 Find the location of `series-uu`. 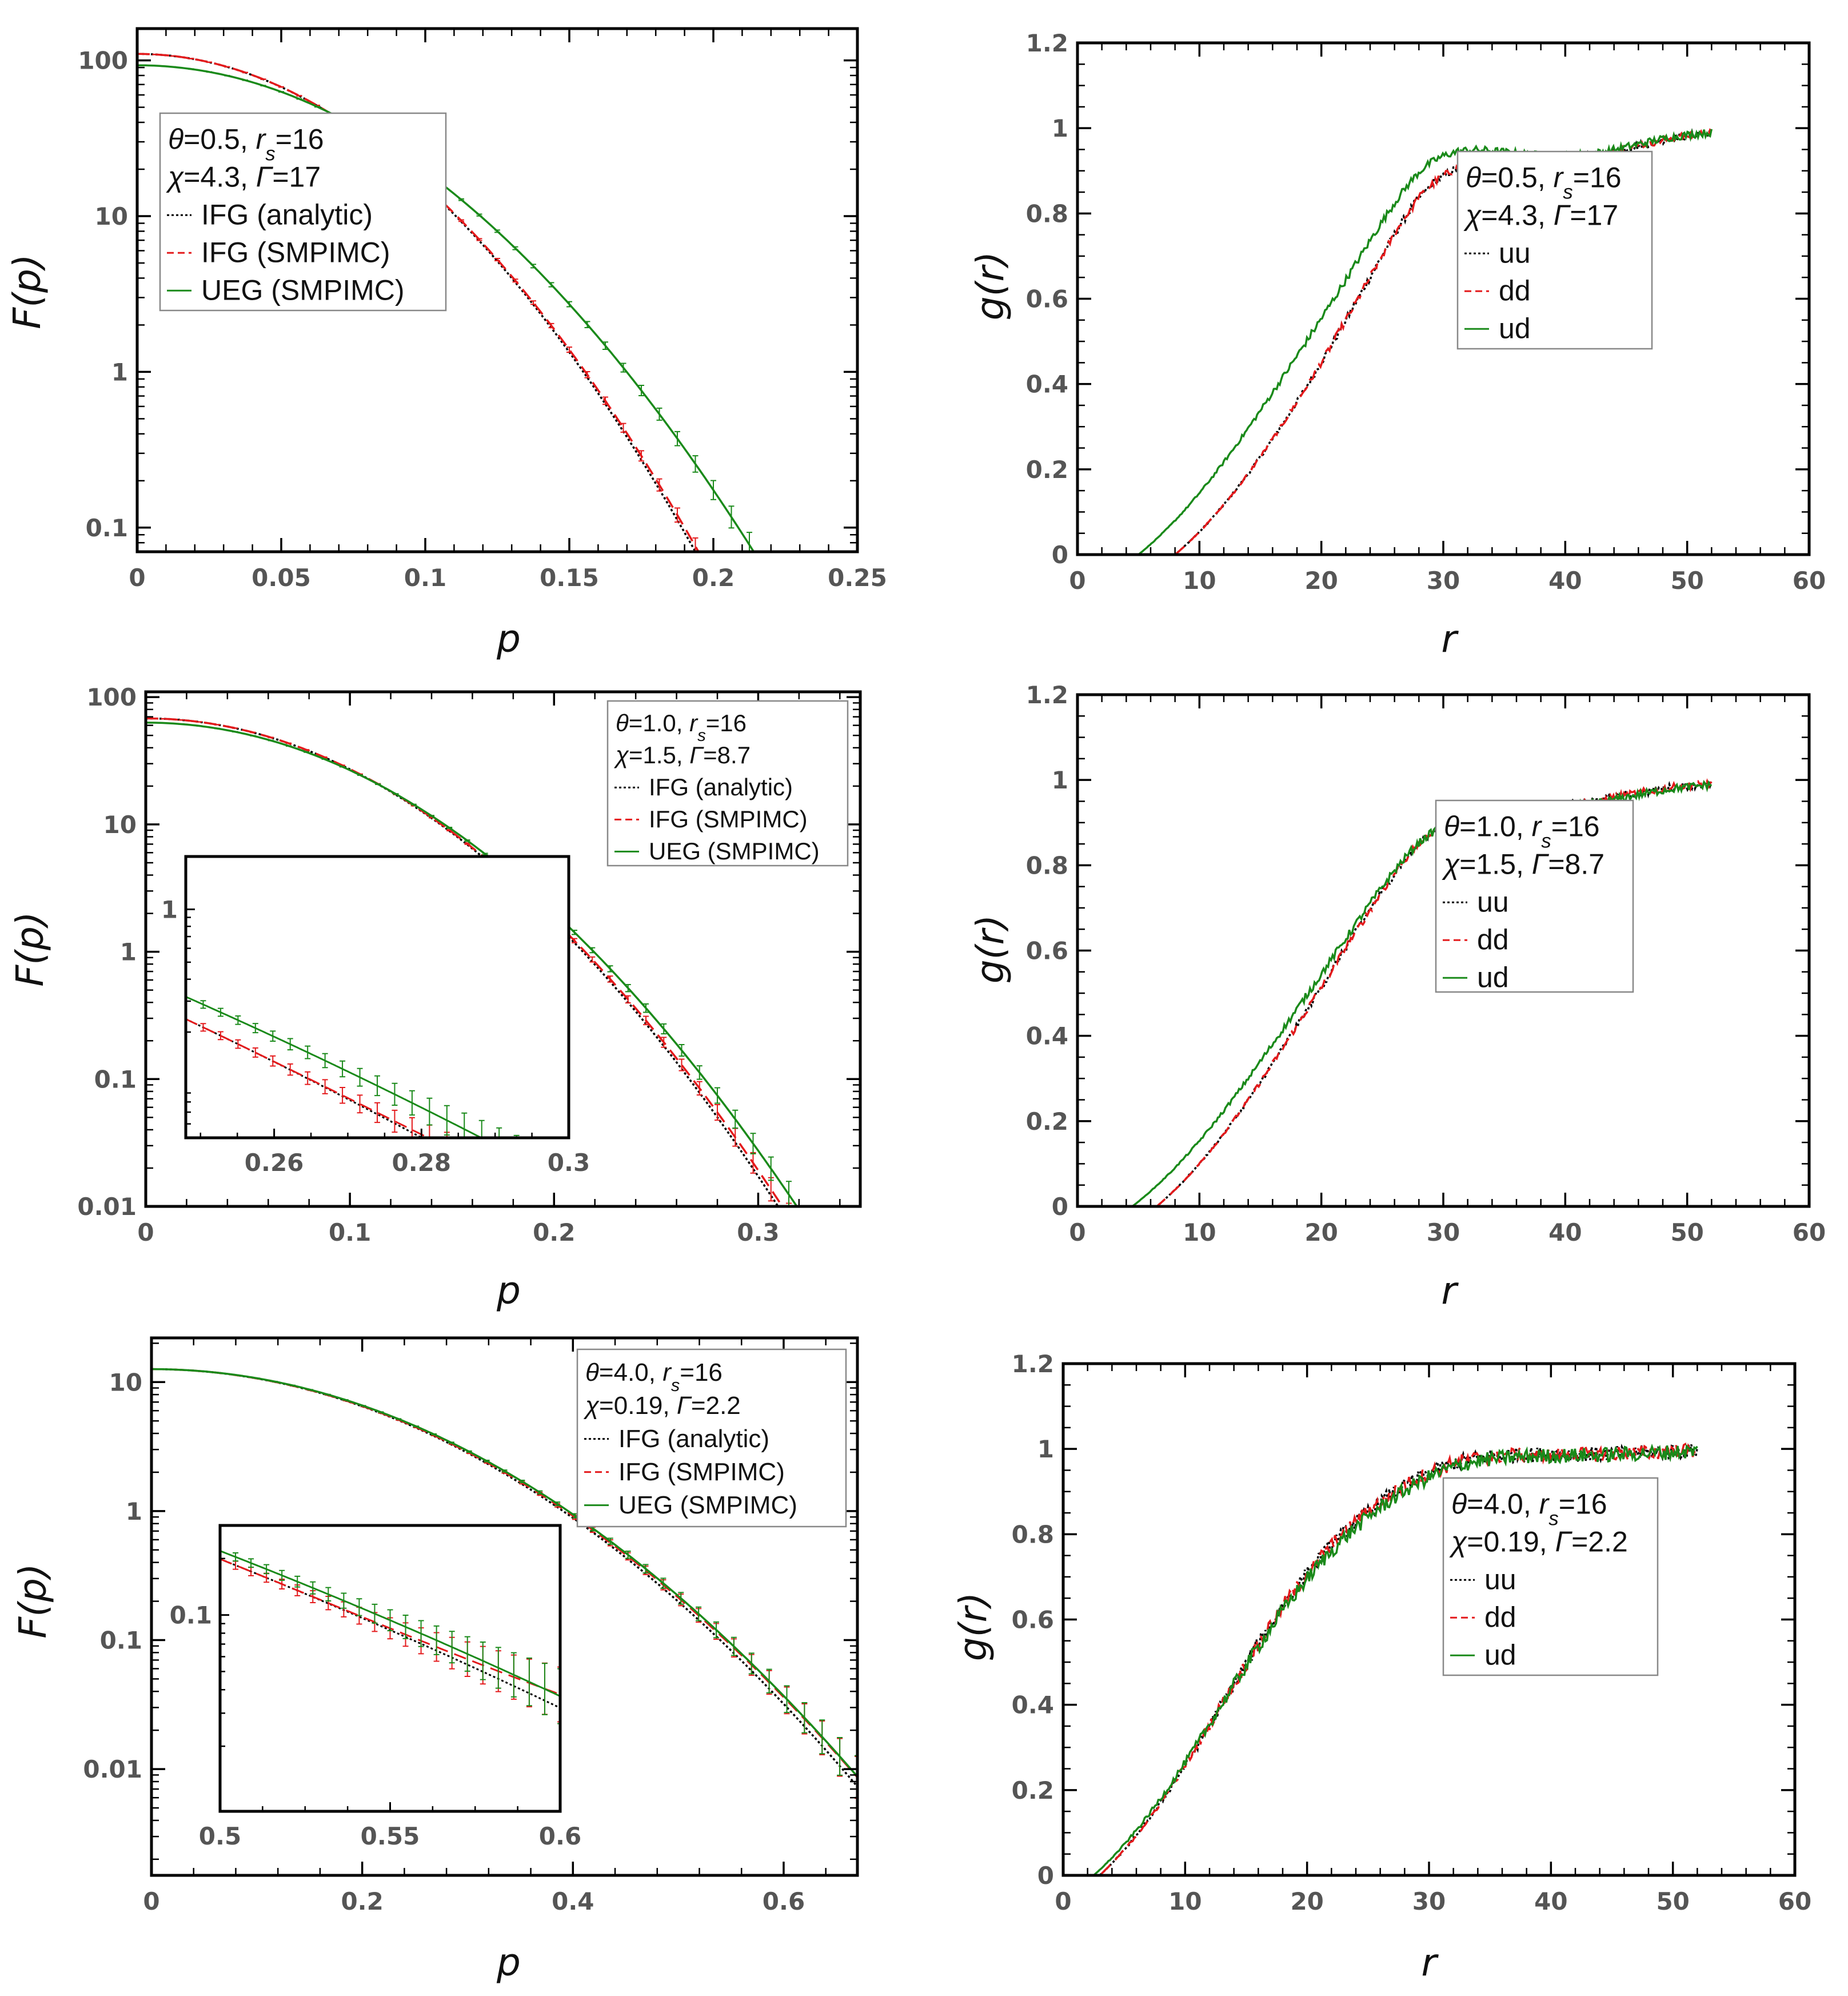

series-uu is located at coordinates (1395, 341).